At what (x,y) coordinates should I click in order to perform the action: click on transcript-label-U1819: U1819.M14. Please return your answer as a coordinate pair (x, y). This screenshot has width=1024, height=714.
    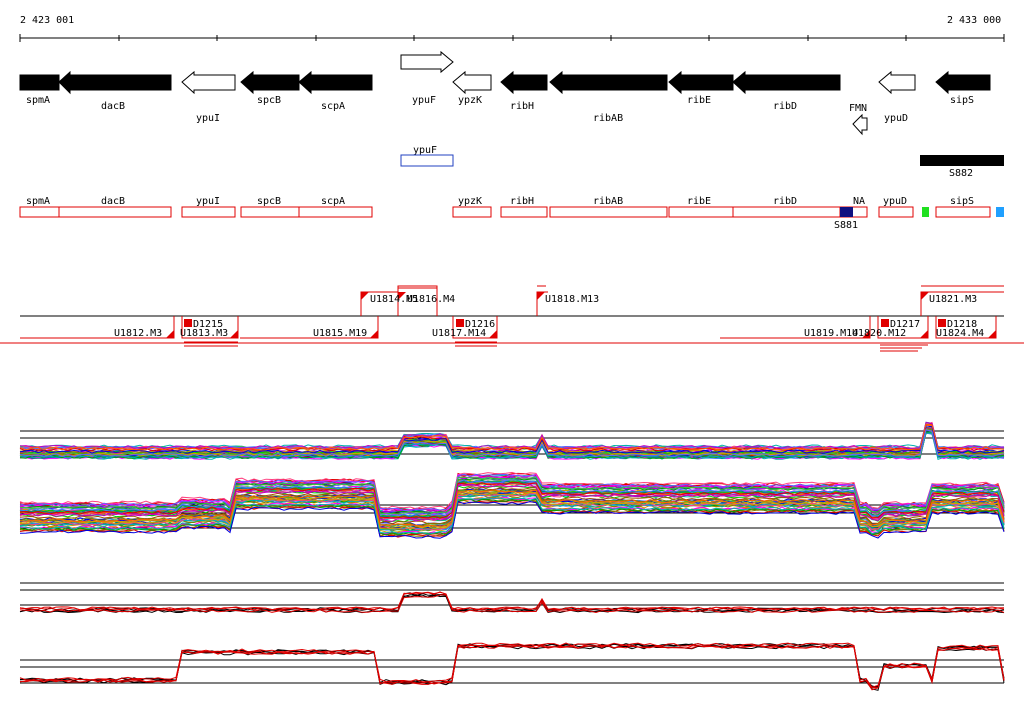
    Looking at the image, I should click on (831, 333).